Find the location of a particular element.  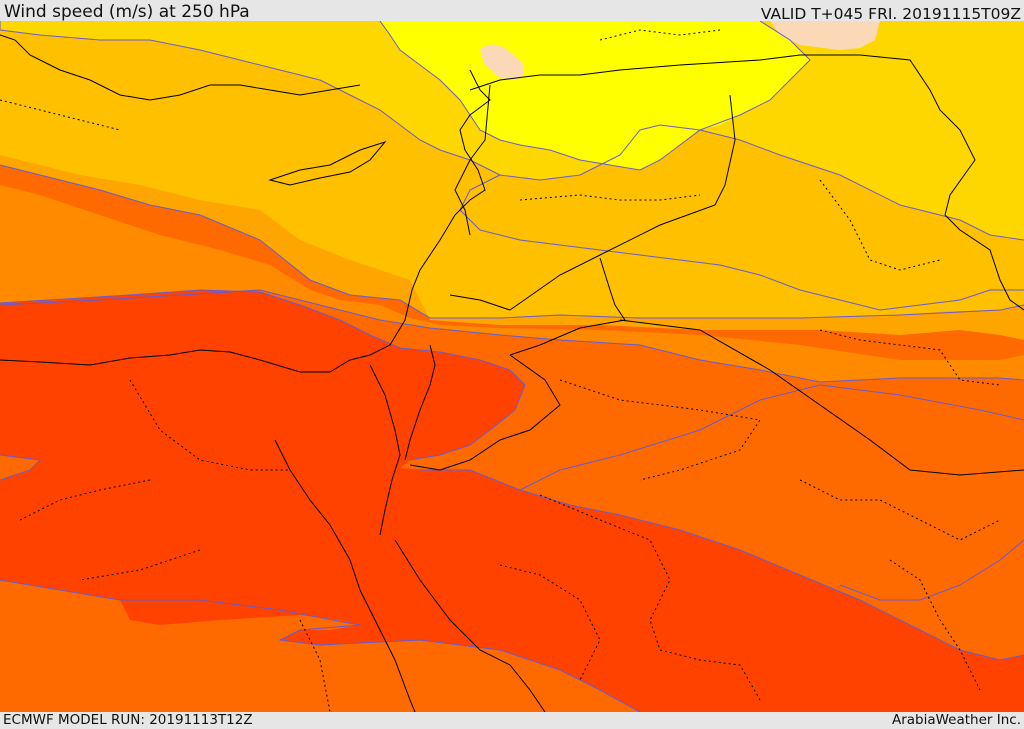

model-run-label: ECMWF MODEL RUN: 20191113T12Z is located at coordinates (128, 720).